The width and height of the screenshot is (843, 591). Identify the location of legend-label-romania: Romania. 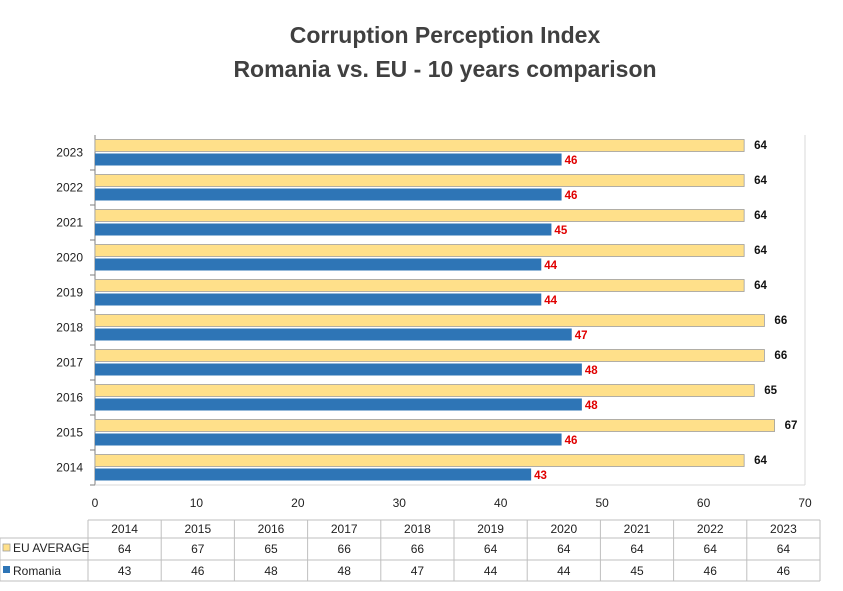
(37, 571).